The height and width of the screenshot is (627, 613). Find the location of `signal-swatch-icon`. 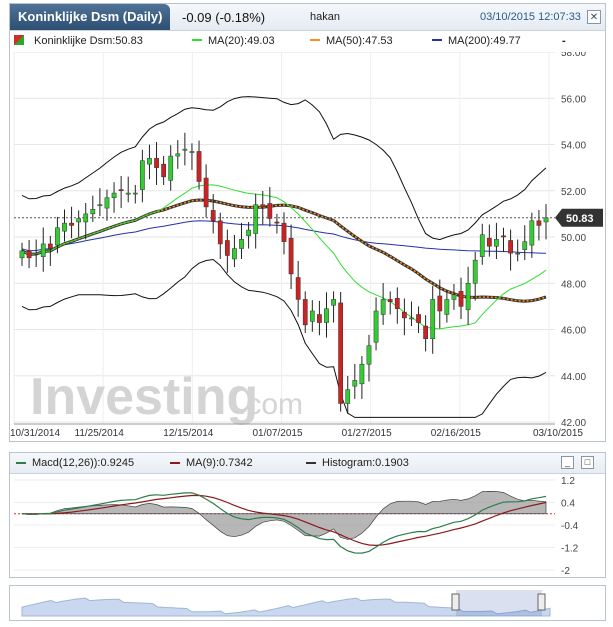

signal-swatch-icon is located at coordinates (175, 463).